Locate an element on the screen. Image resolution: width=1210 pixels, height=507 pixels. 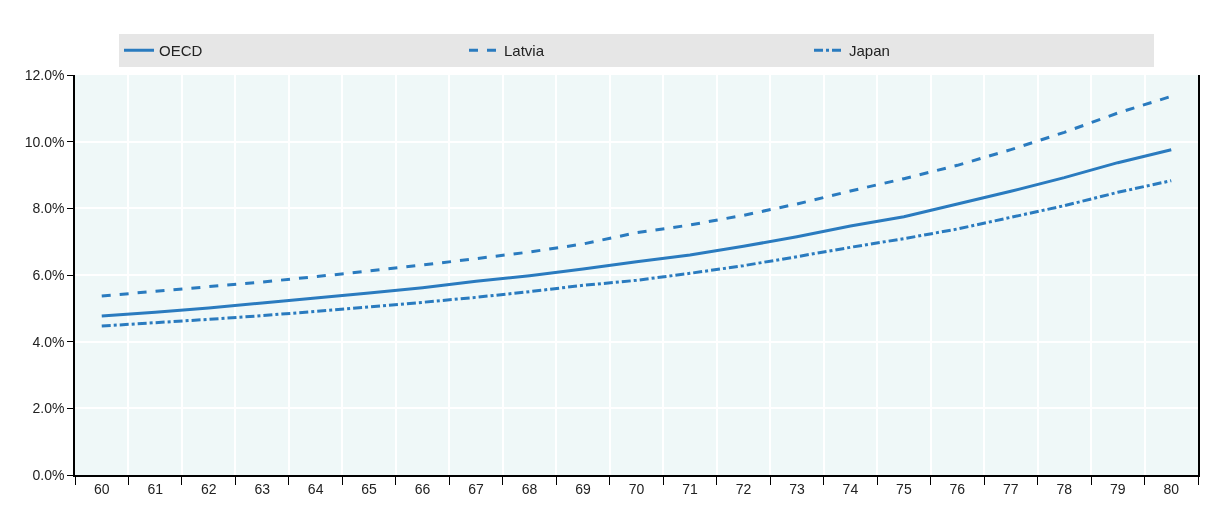
y-tick-label: 4.0% is located at coordinates (48, 341).